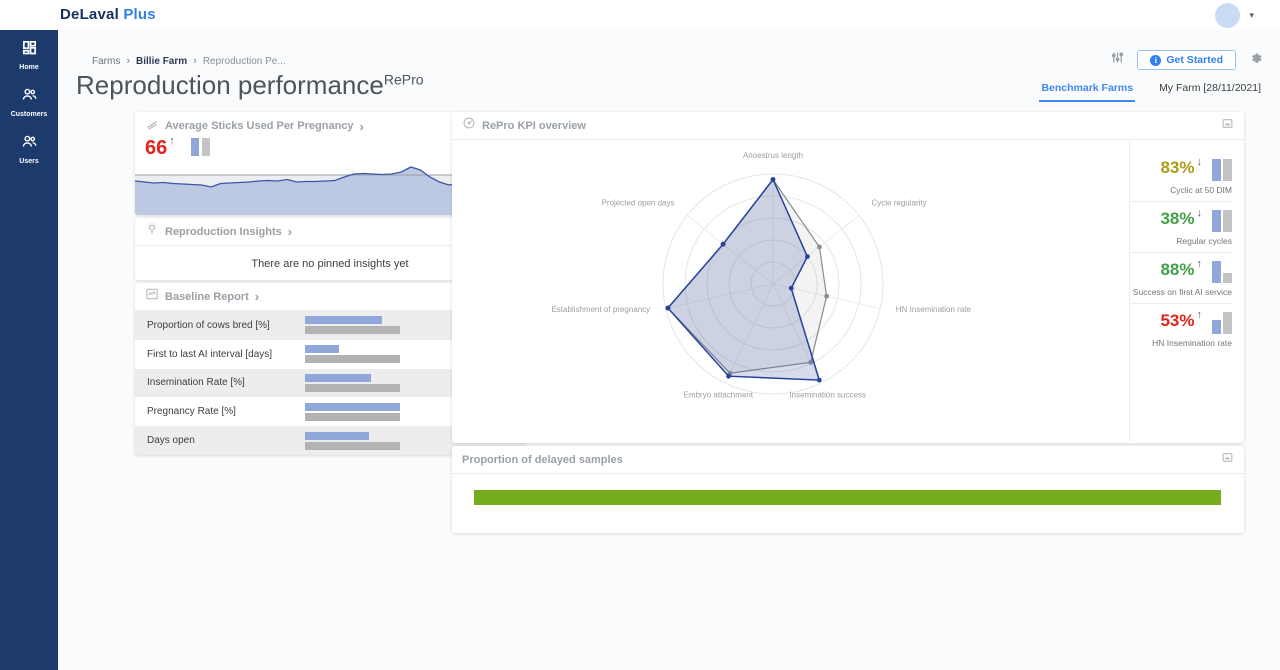 The image size is (1280, 670). Describe the element at coordinates (29, 114) in the screenshot. I see `sidebar-item-label: Customers` at that location.